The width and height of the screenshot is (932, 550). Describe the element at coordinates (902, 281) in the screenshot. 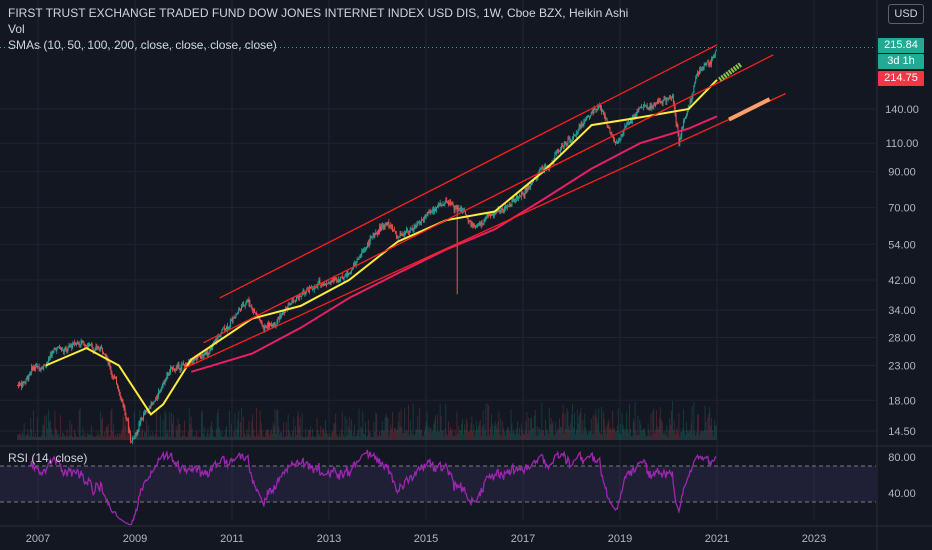

I see `price-tick-label: 42.00` at that location.